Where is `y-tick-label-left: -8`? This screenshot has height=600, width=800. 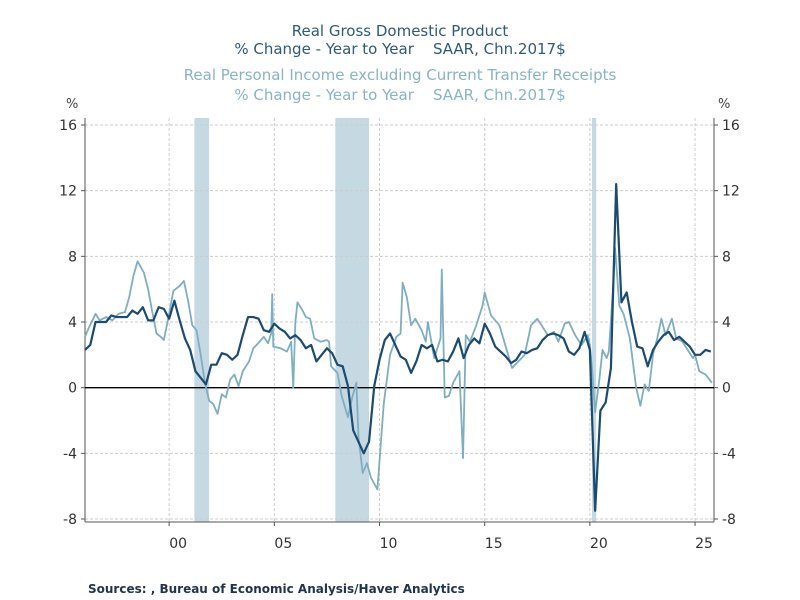
y-tick-label-left: -8 is located at coordinates (70, 520).